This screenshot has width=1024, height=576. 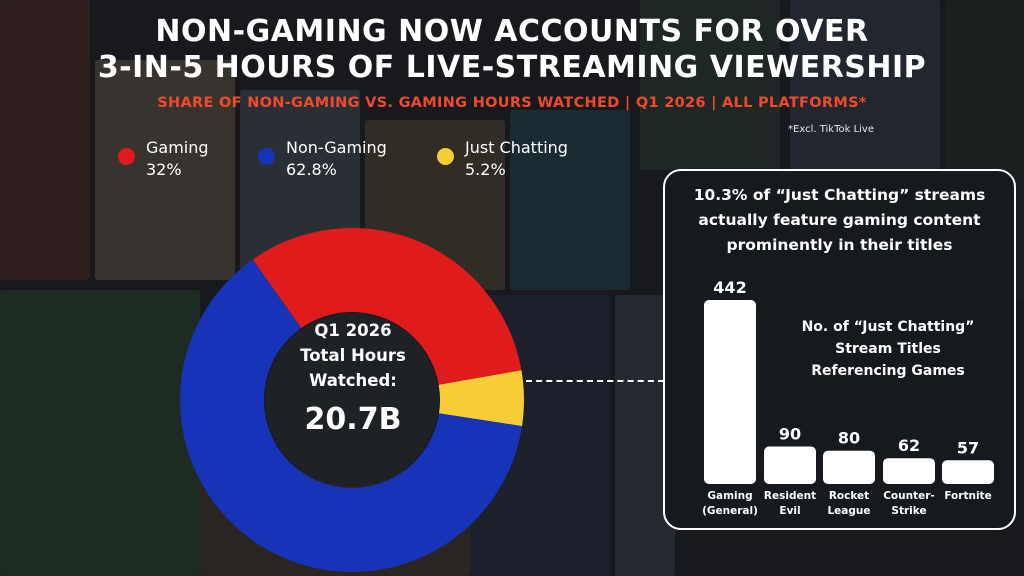 I want to click on legend-value-gaming: 32%, so click(x=164, y=169).